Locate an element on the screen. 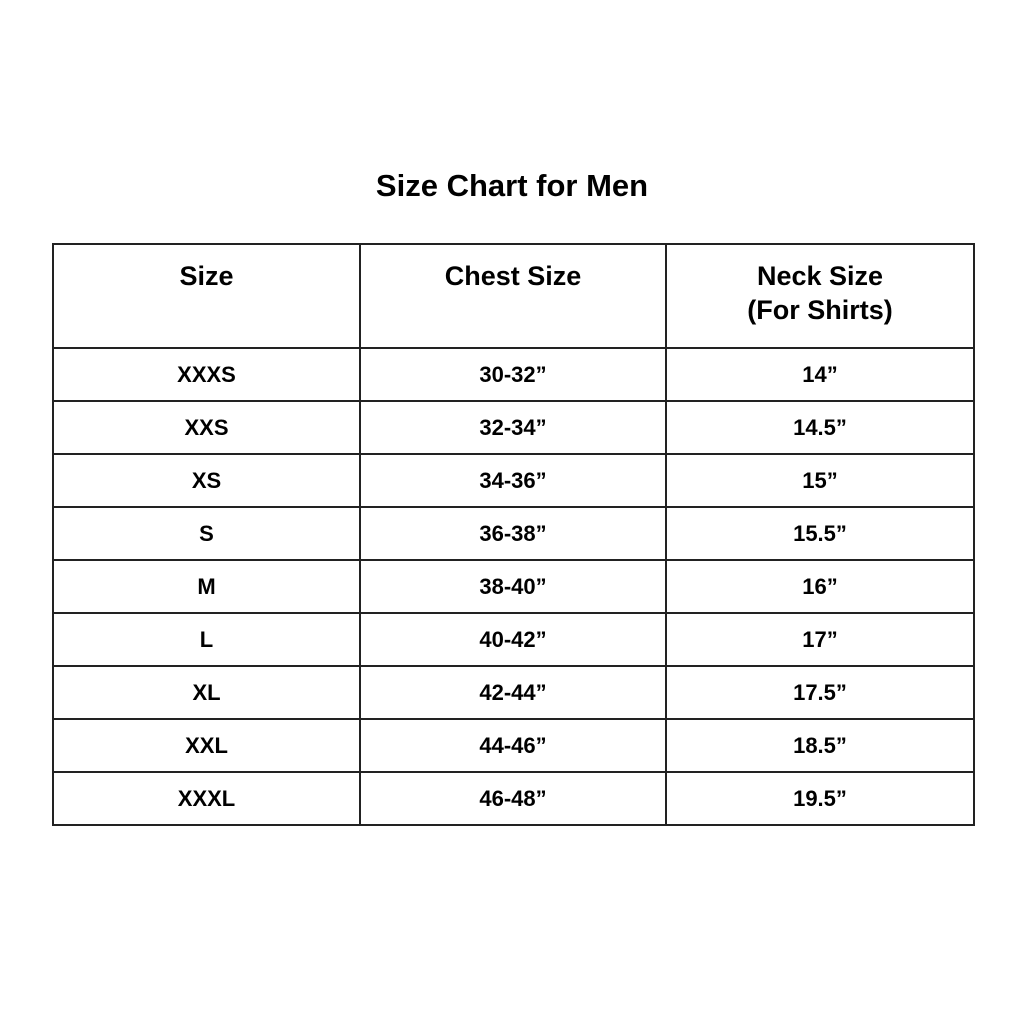  table-row: S 36-38” 15.5” is located at coordinates (513, 533).